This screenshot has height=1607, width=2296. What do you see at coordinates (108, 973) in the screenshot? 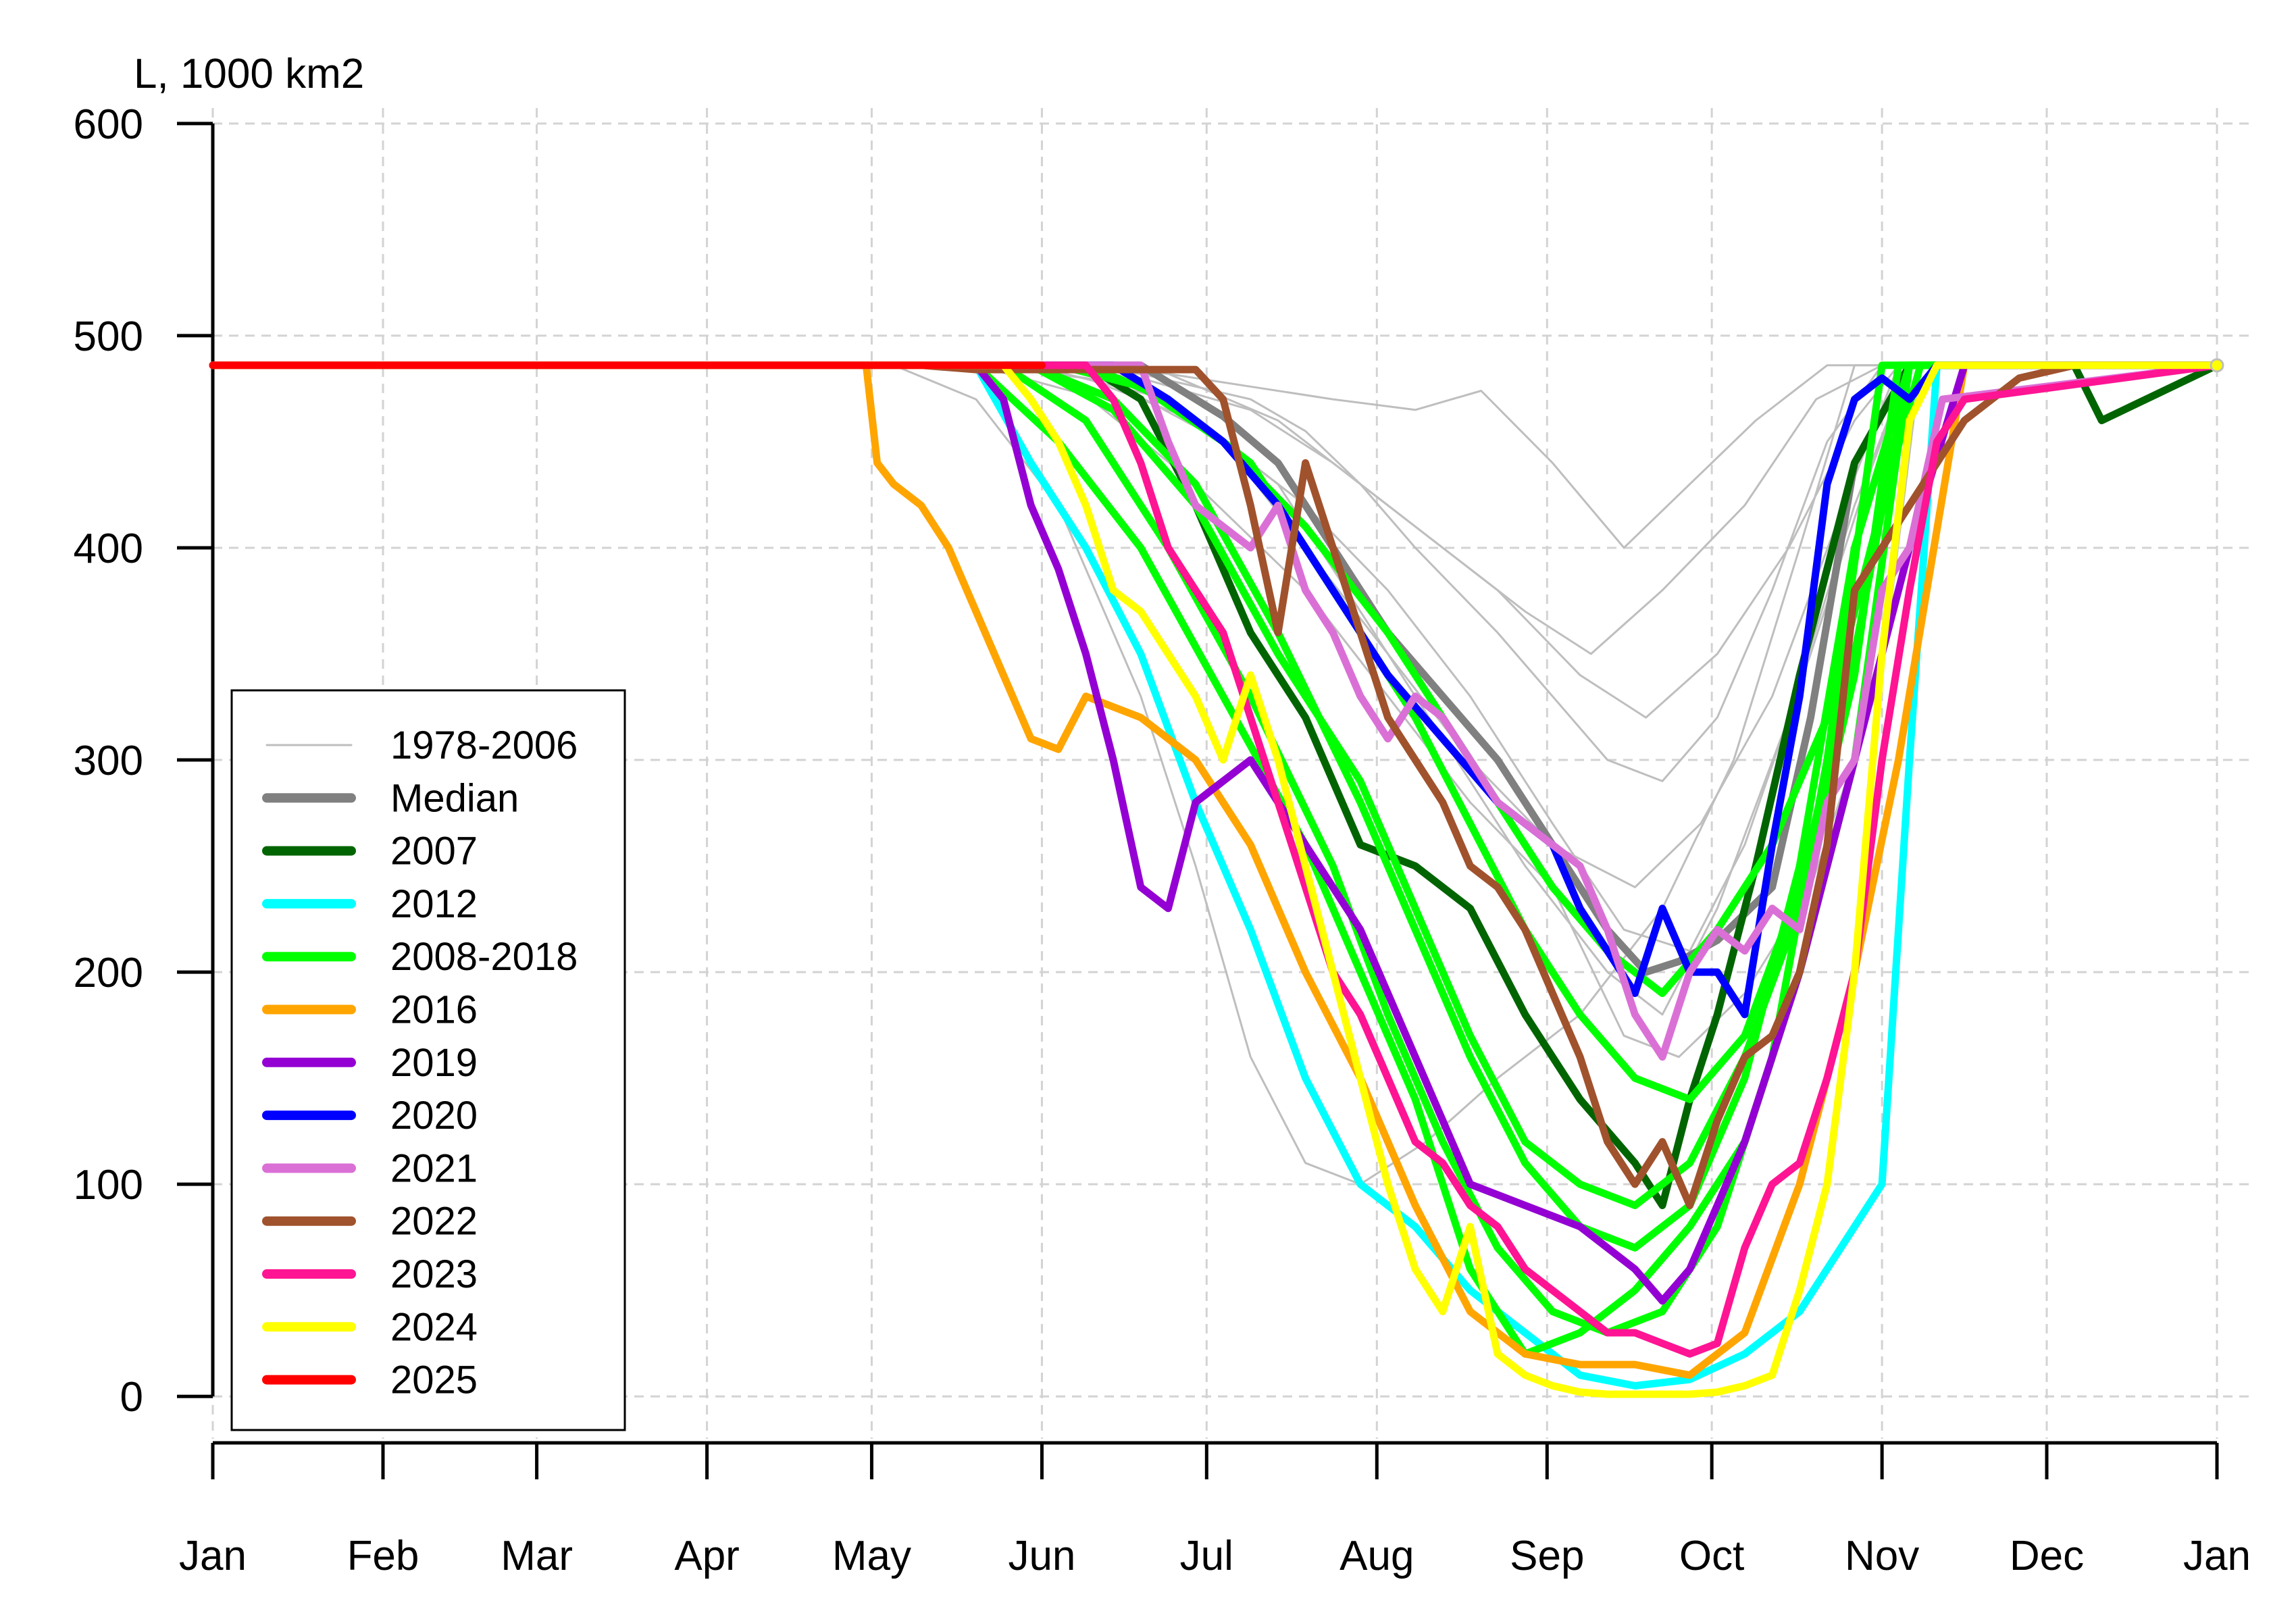
I see `y-tick-label: 200` at bounding box center [108, 973].